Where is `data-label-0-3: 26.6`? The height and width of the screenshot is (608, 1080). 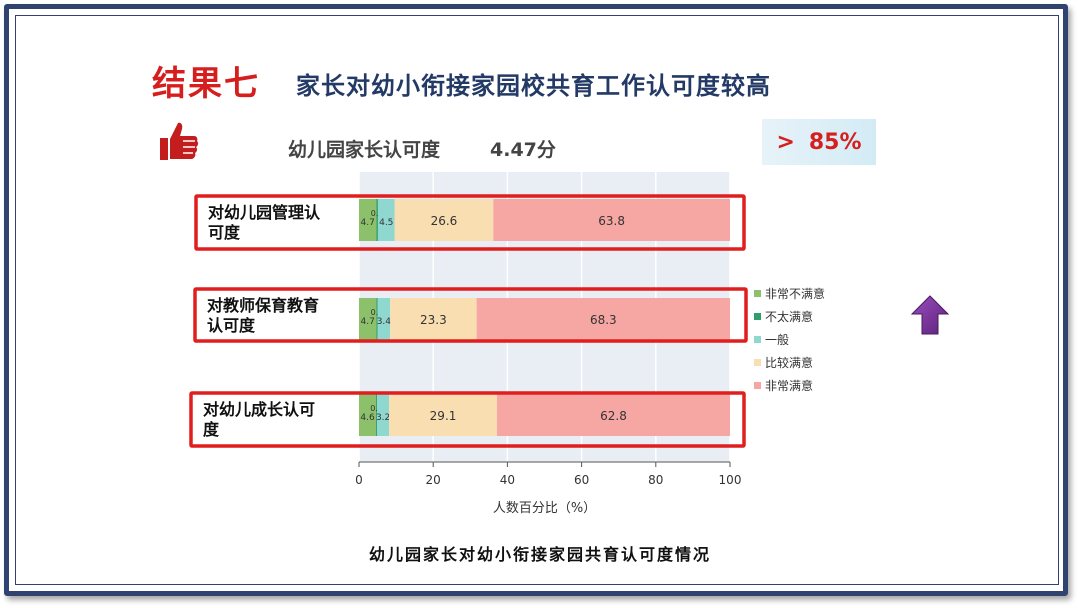
data-label-0-3: 26.6 is located at coordinates (444, 221).